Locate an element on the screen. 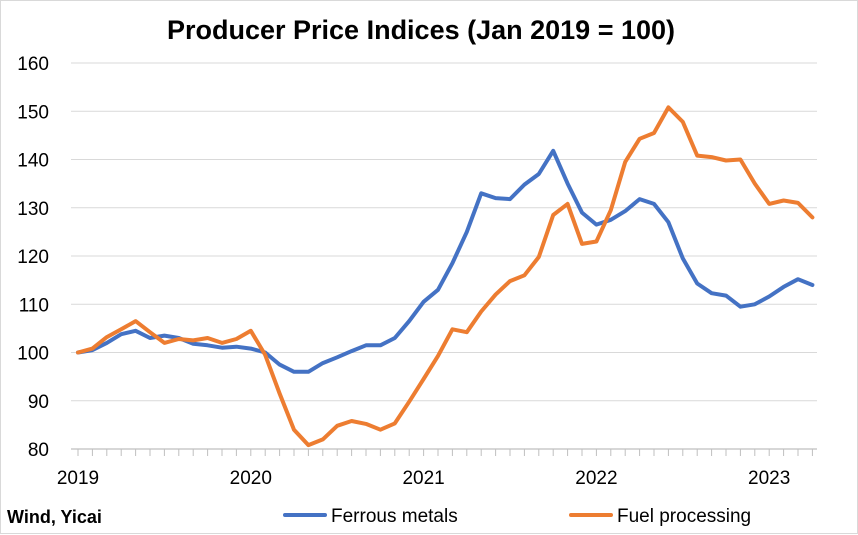 The image size is (858, 535). x-tick-label: 2020 is located at coordinates (251, 478).